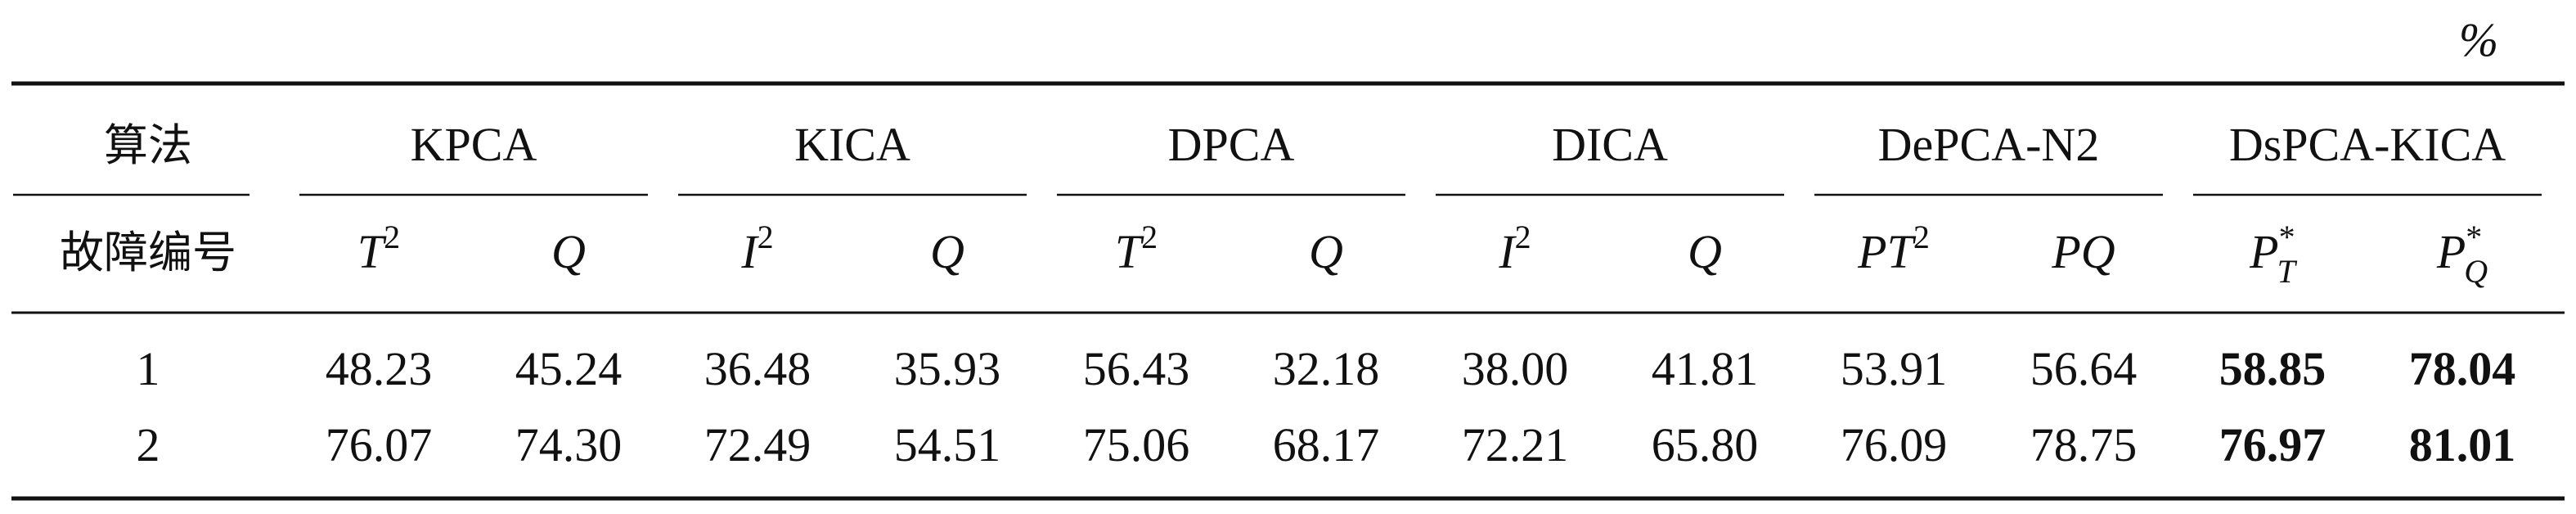 The width and height of the screenshot is (2576, 514). I want to click on column-base: PT, so click(1886, 252).